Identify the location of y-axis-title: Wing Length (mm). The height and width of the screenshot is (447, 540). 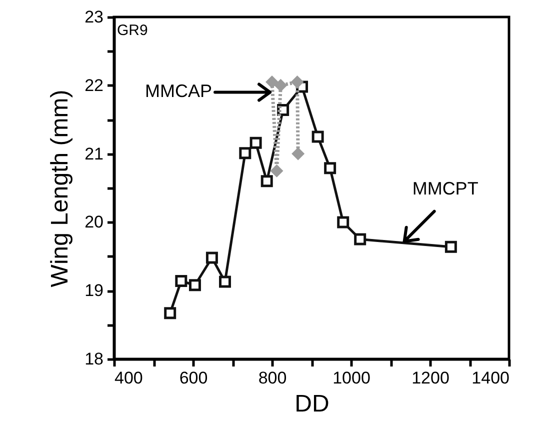
(60, 189).